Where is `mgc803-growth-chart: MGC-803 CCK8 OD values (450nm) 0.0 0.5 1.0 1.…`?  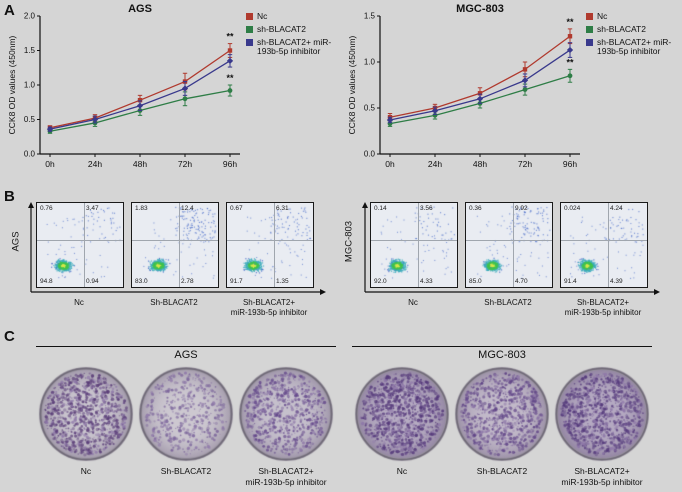 mgc803-growth-chart: MGC-803 CCK8 OD values (450nm) 0.0 0.5 1.0 1.… is located at coordinates (463, 86).